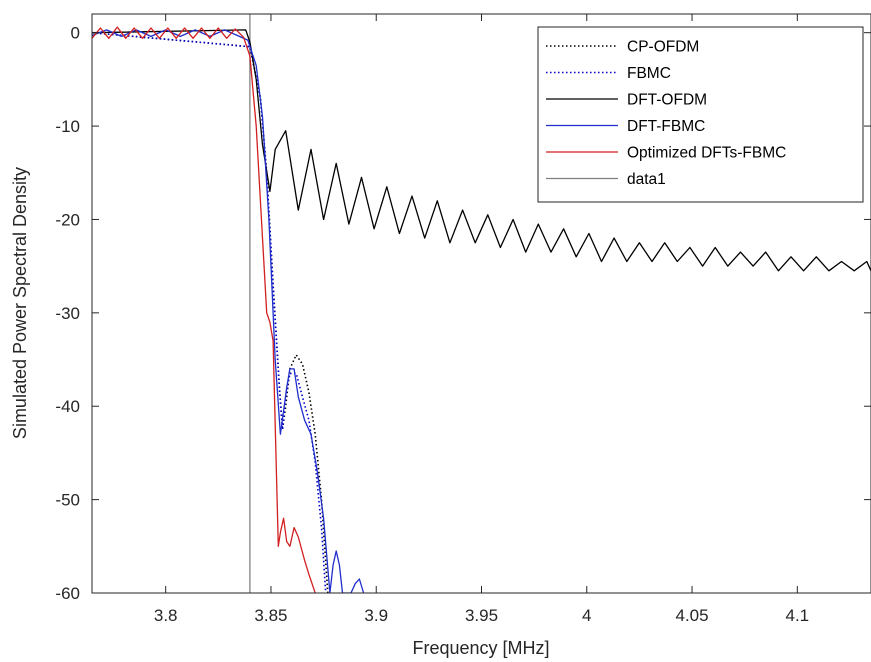 The height and width of the screenshot is (662, 871). What do you see at coordinates (67, 219) in the screenshot?
I see `y-tick-label: -20` at bounding box center [67, 219].